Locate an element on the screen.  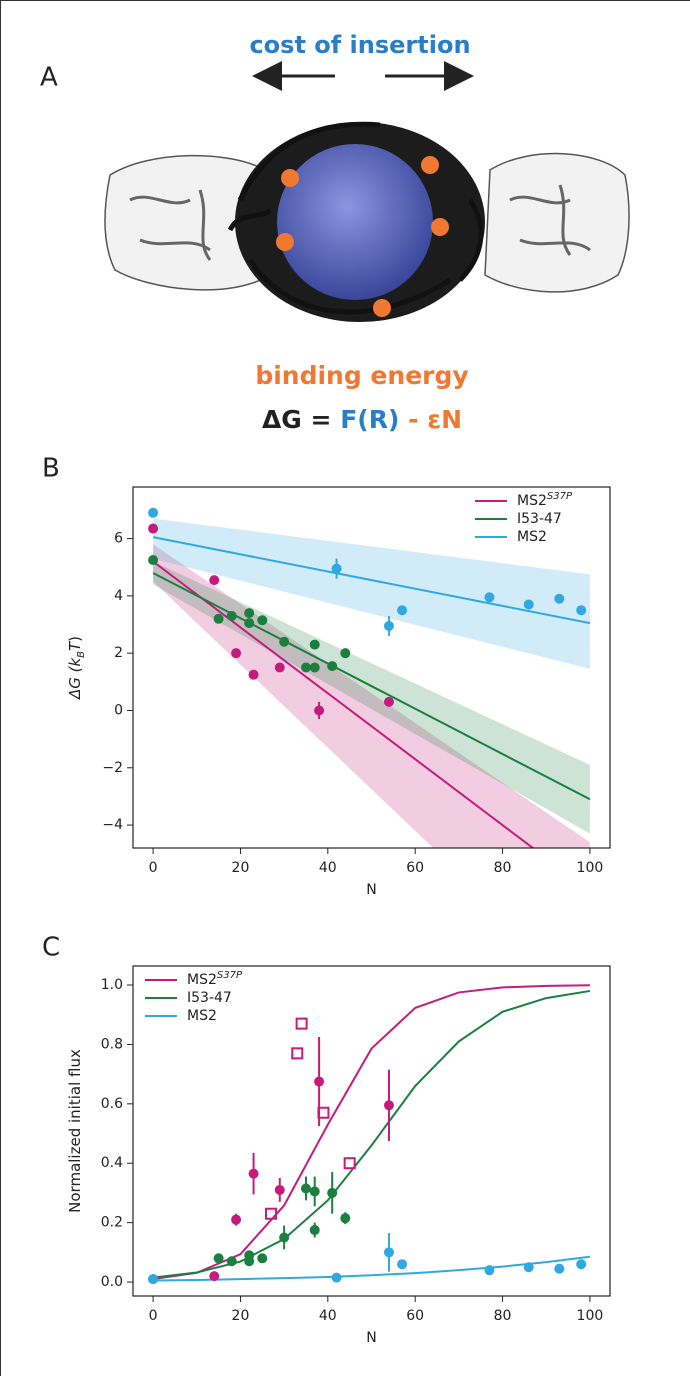
panel-label: A is located at coordinates (49, 78).